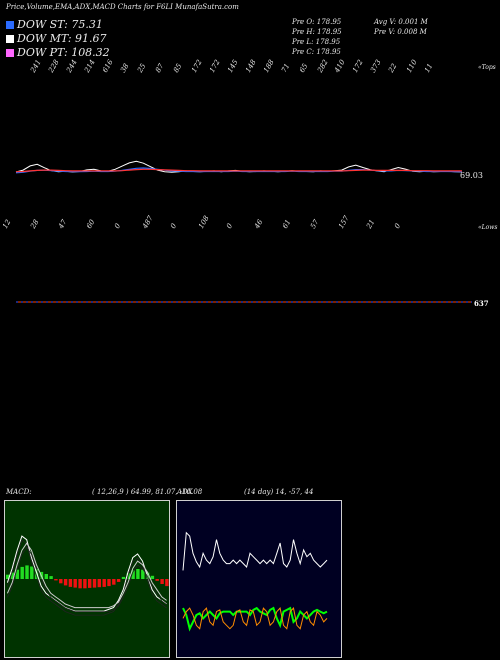  What do you see at coordinates (10, 25) in the screenshot?
I see `dow-st-swatch` at bounding box center [10, 25].